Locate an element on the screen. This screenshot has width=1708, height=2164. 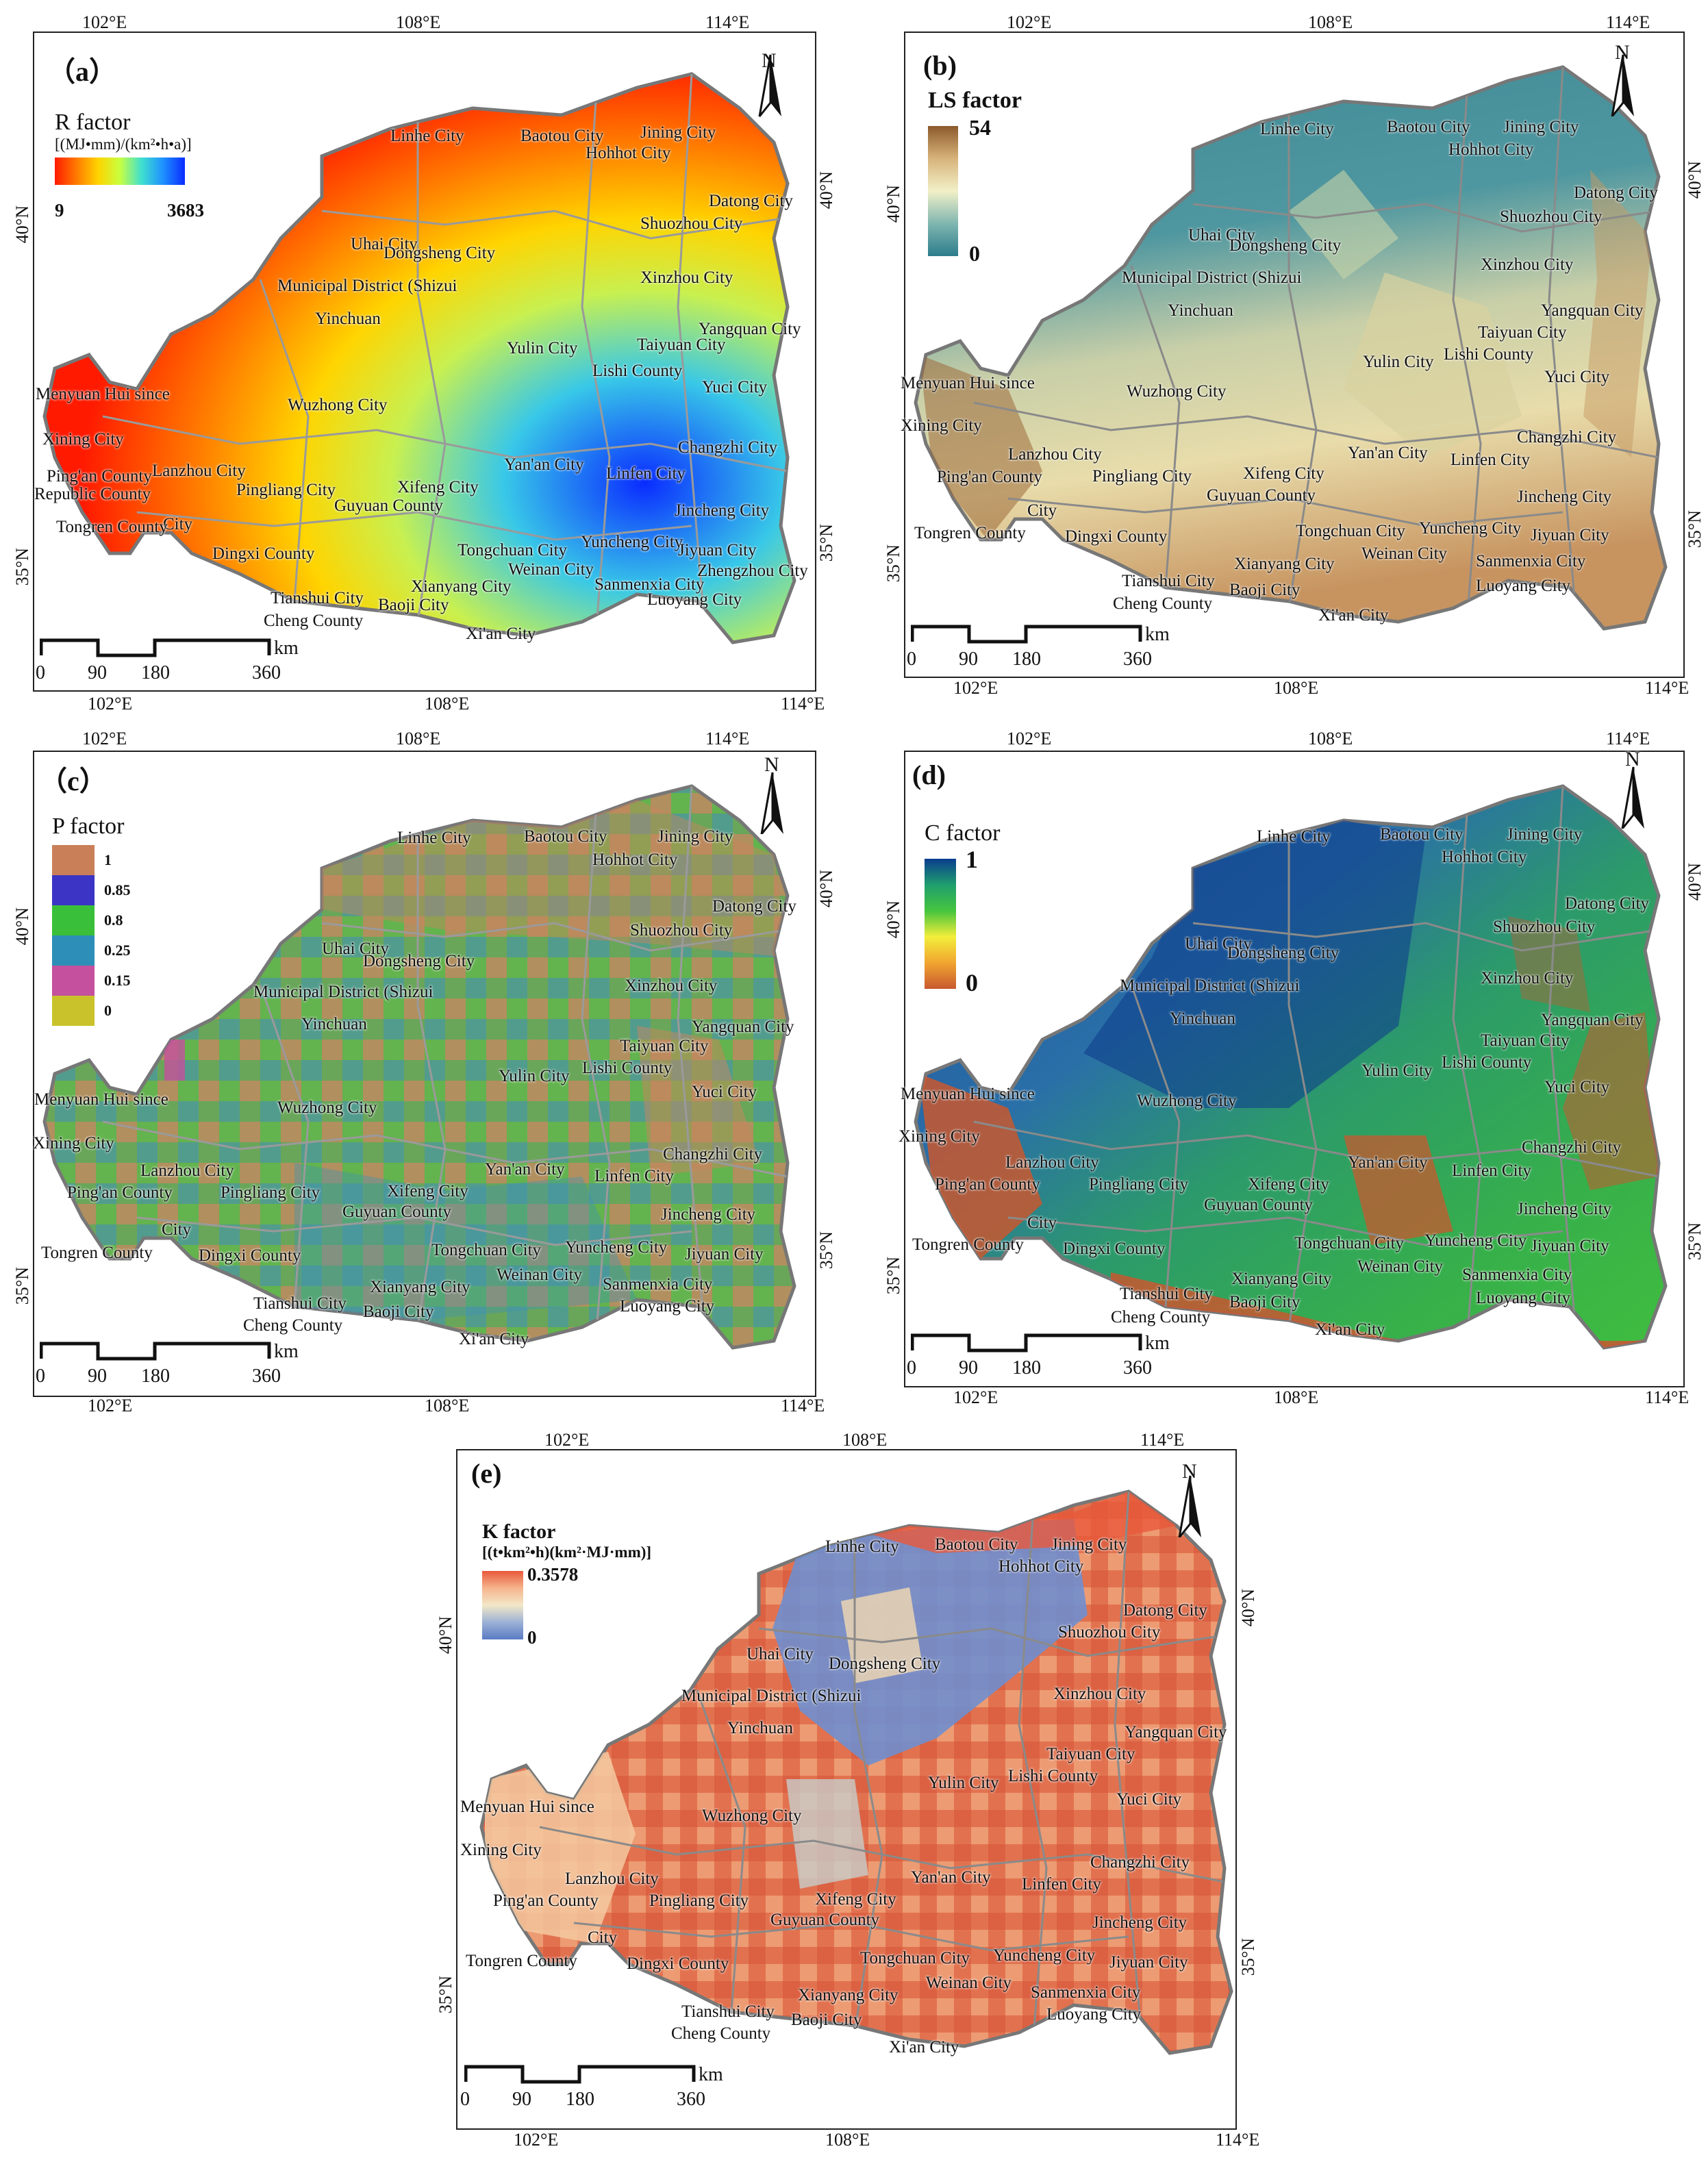
city-label: Baotou City is located at coordinates (1428, 127).